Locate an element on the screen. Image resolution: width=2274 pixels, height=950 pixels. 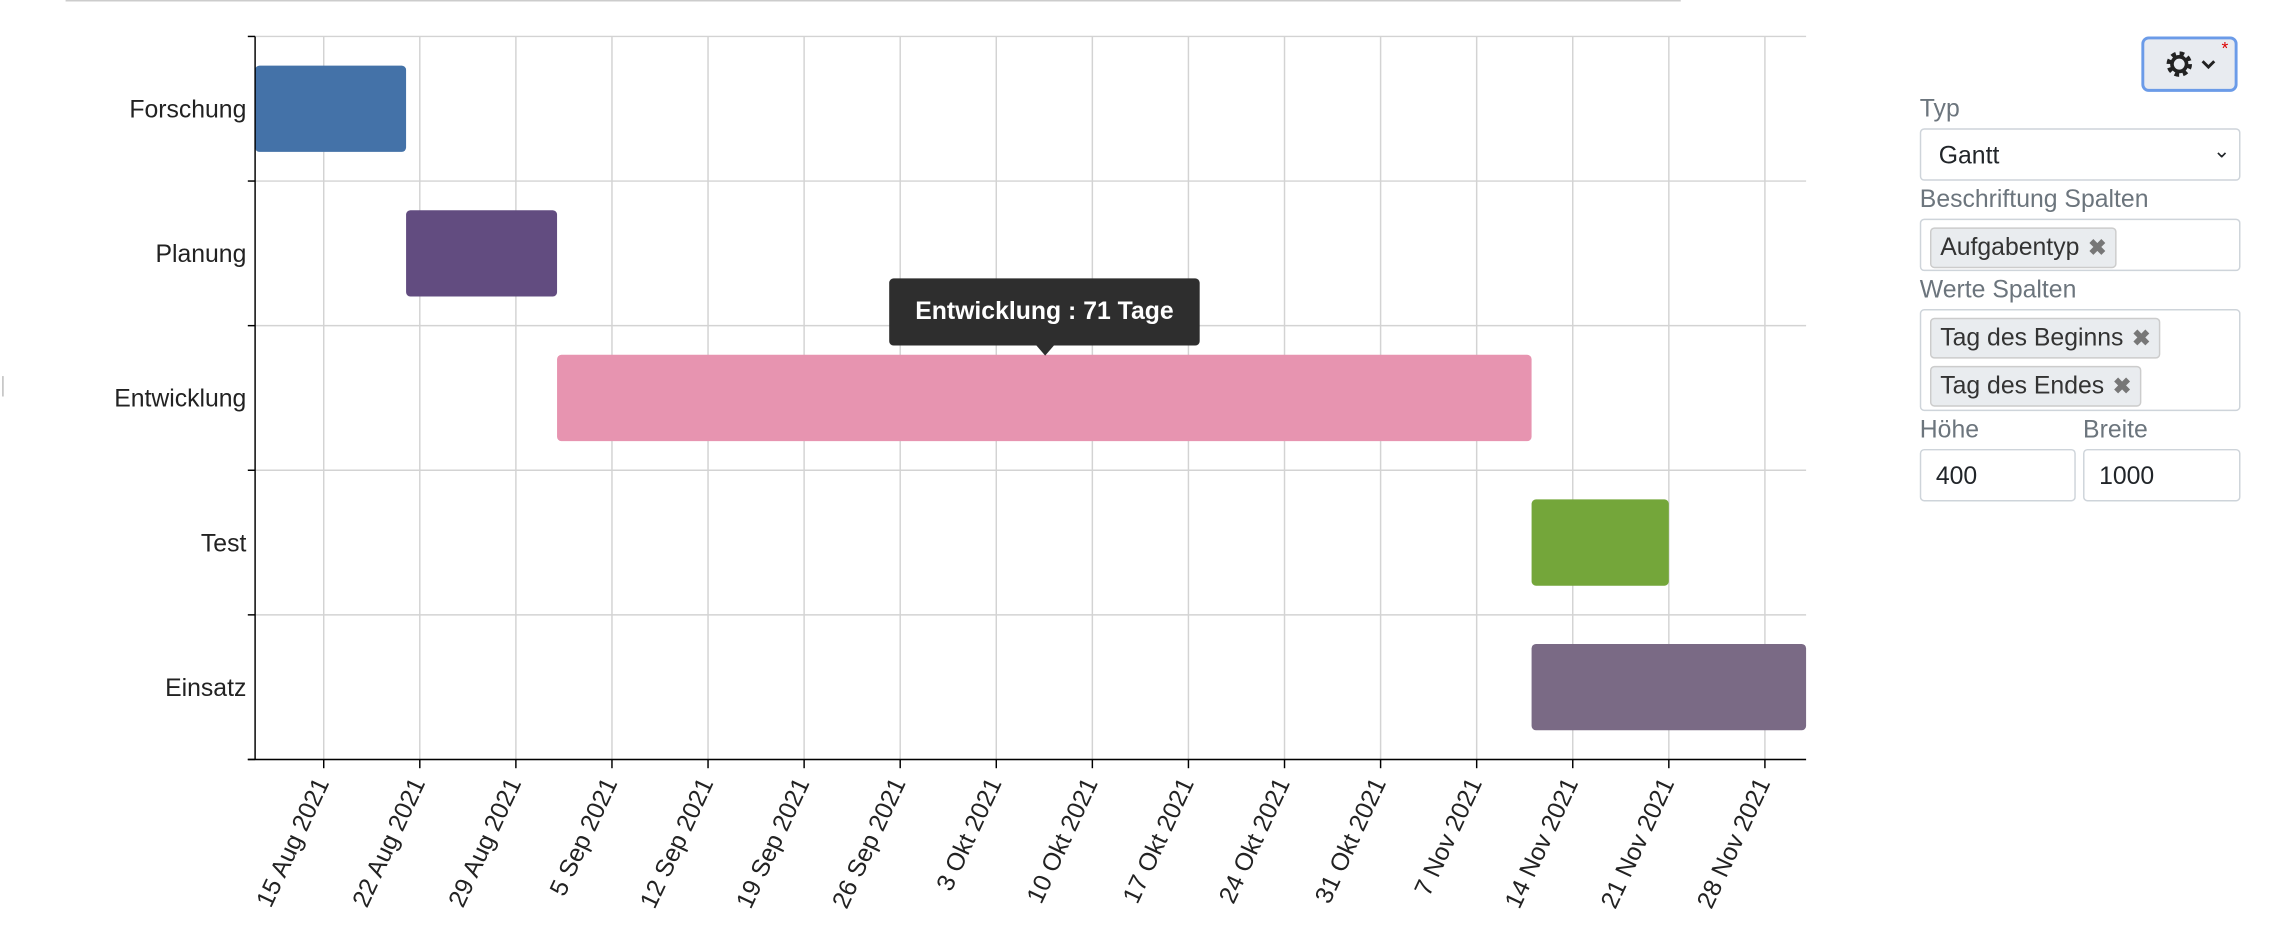
column-tag: Tag des Beginns ✖ is located at coordinates (2045, 338).